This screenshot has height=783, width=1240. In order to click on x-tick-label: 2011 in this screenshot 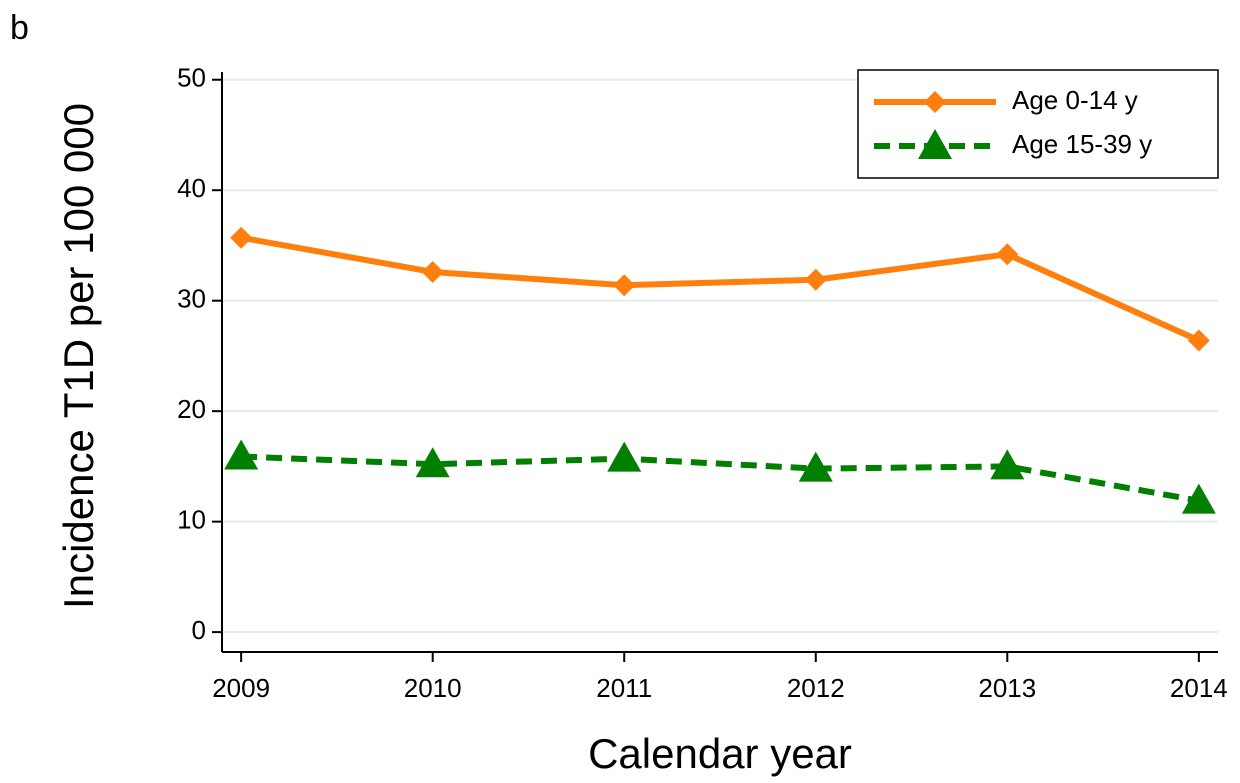, I will do `click(624, 688)`.